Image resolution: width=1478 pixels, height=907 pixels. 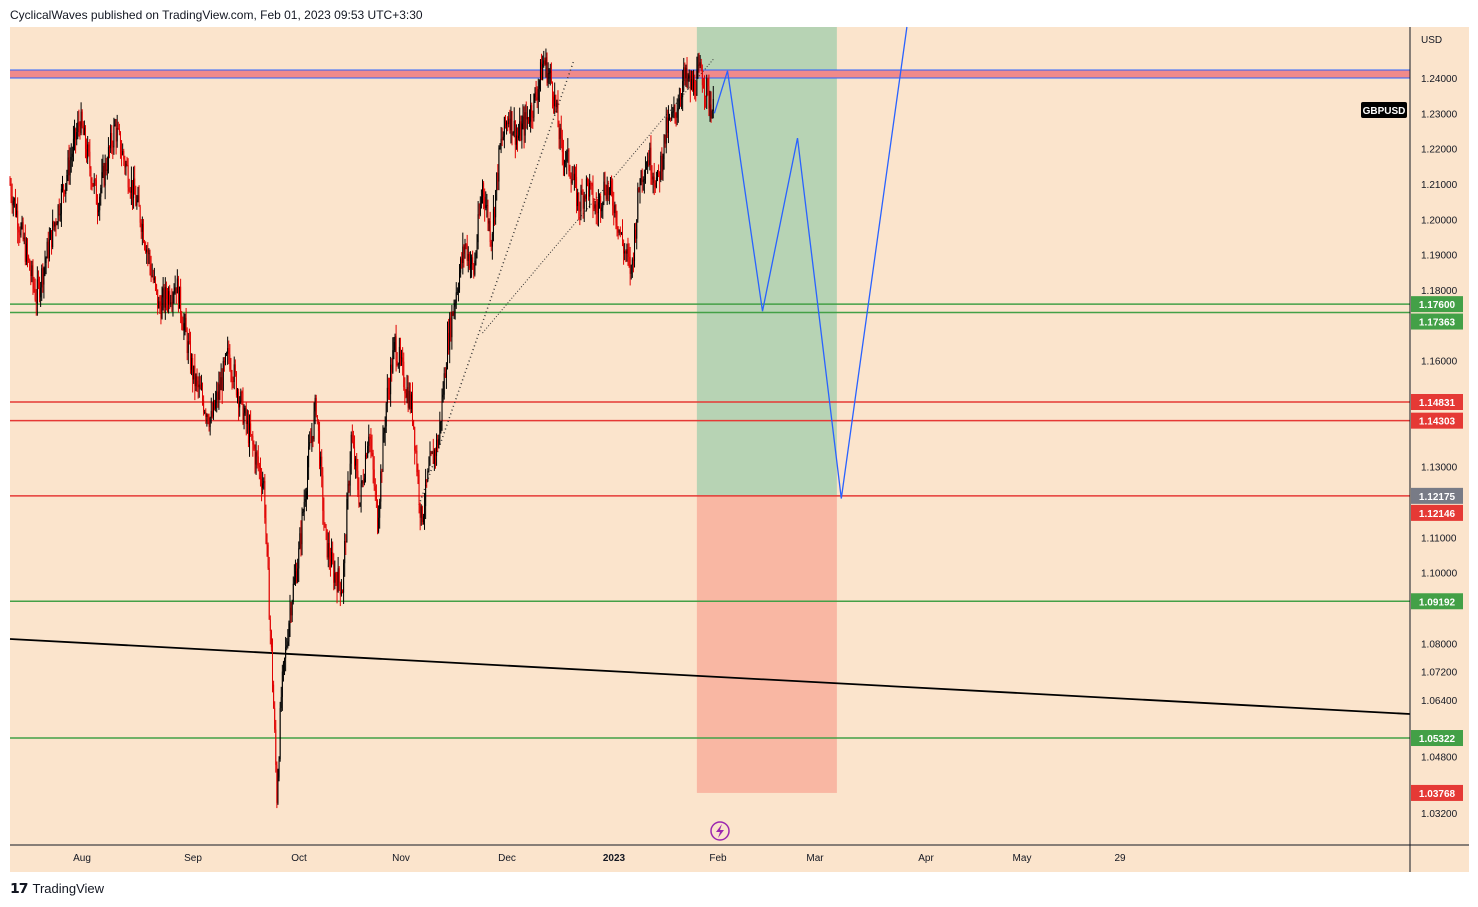 What do you see at coordinates (1437, 738) in the screenshot?
I see `price-pill-1.05322` at bounding box center [1437, 738].